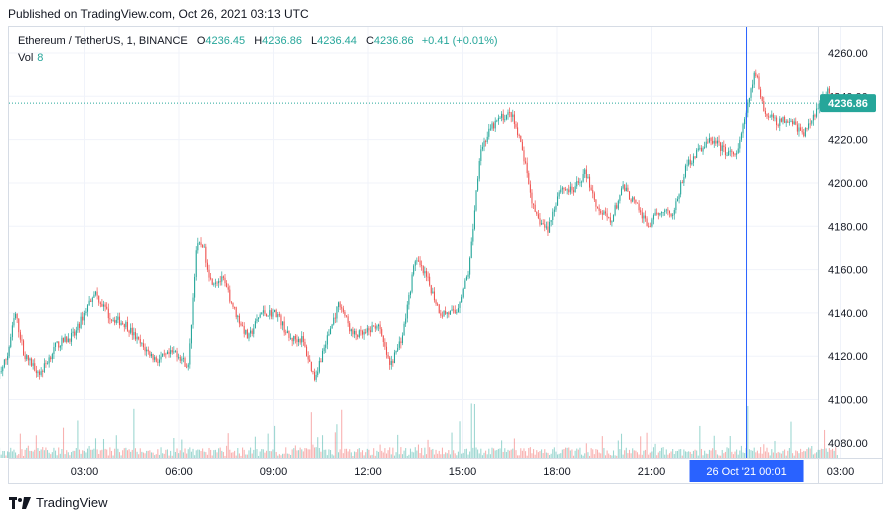 The height and width of the screenshot is (521, 892). I want to click on y-tick-label: 4200.00, so click(848, 184).